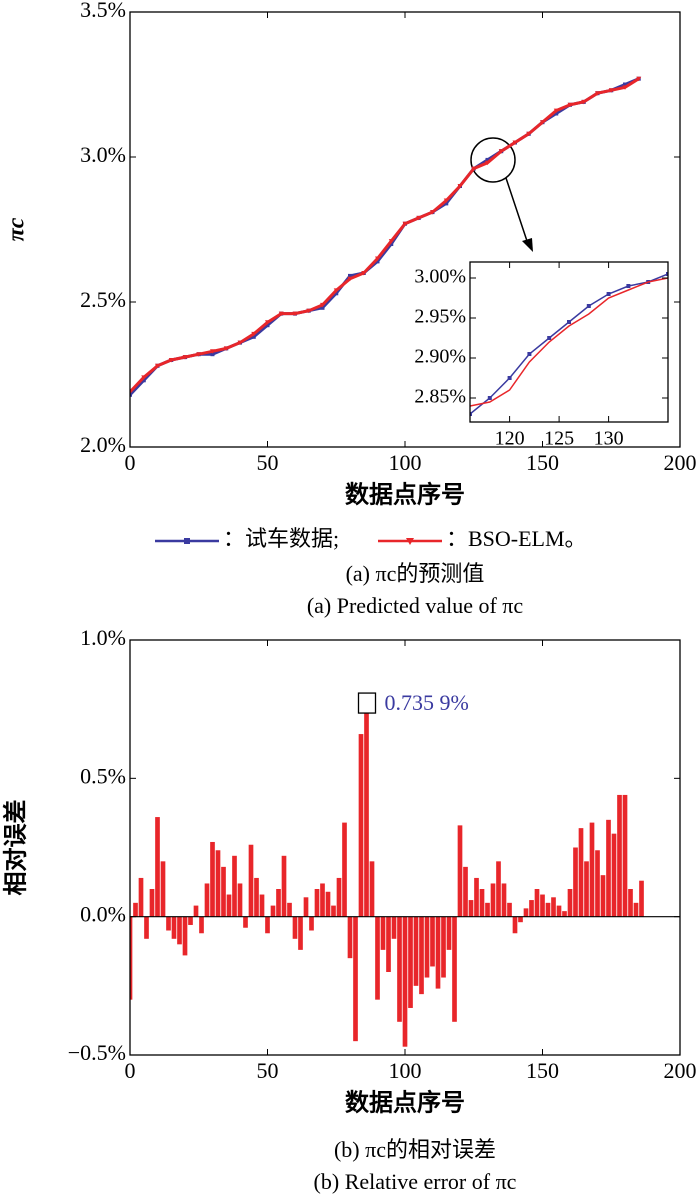 This screenshot has width=700, height=1200. I want to click on series-line, so click(569, 342).